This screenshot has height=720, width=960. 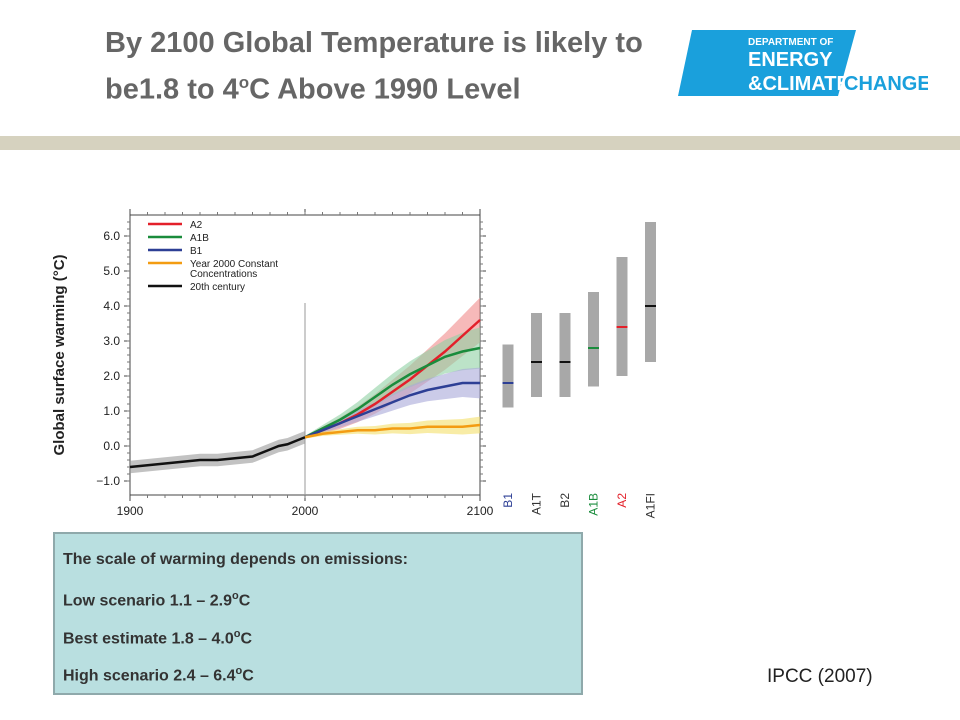 What do you see at coordinates (199, 238) in the screenshot?
I see `legend-entry: A1B` at bounding box center [199, 238].